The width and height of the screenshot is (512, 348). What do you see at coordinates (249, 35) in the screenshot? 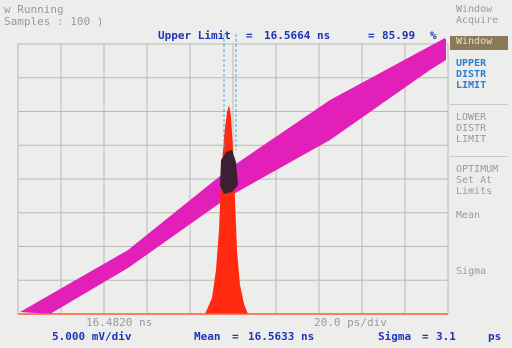
I see `upper-limit-eq: =` at bounding box center [249, 35].